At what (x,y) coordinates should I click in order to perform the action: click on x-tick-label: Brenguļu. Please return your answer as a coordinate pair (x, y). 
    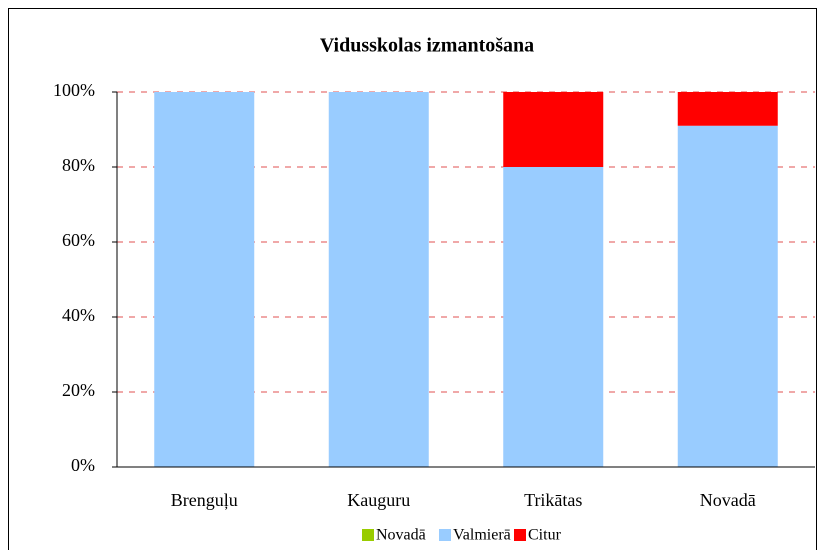
    Looking at the image, I should click on (204, 500).